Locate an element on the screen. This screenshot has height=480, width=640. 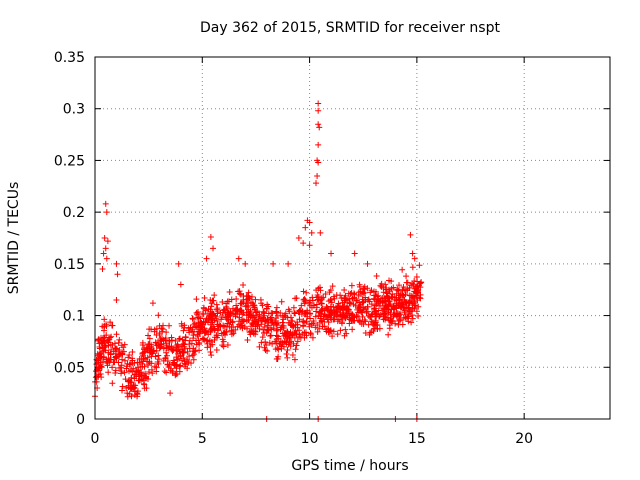
x-tick-label: 15 is located at coordinates (417, 439).